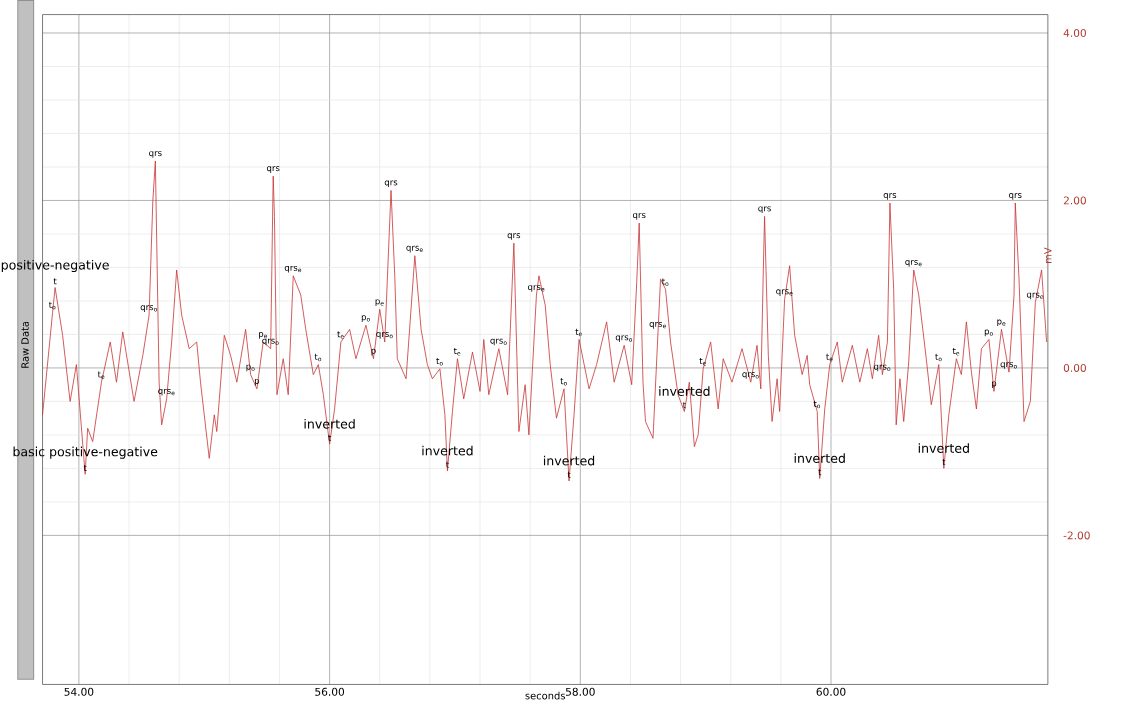  What do you see at coordinates (330, 691) in the screenshot?
I see `x-tick-label: 56.00` at bounding box center [330, 691].